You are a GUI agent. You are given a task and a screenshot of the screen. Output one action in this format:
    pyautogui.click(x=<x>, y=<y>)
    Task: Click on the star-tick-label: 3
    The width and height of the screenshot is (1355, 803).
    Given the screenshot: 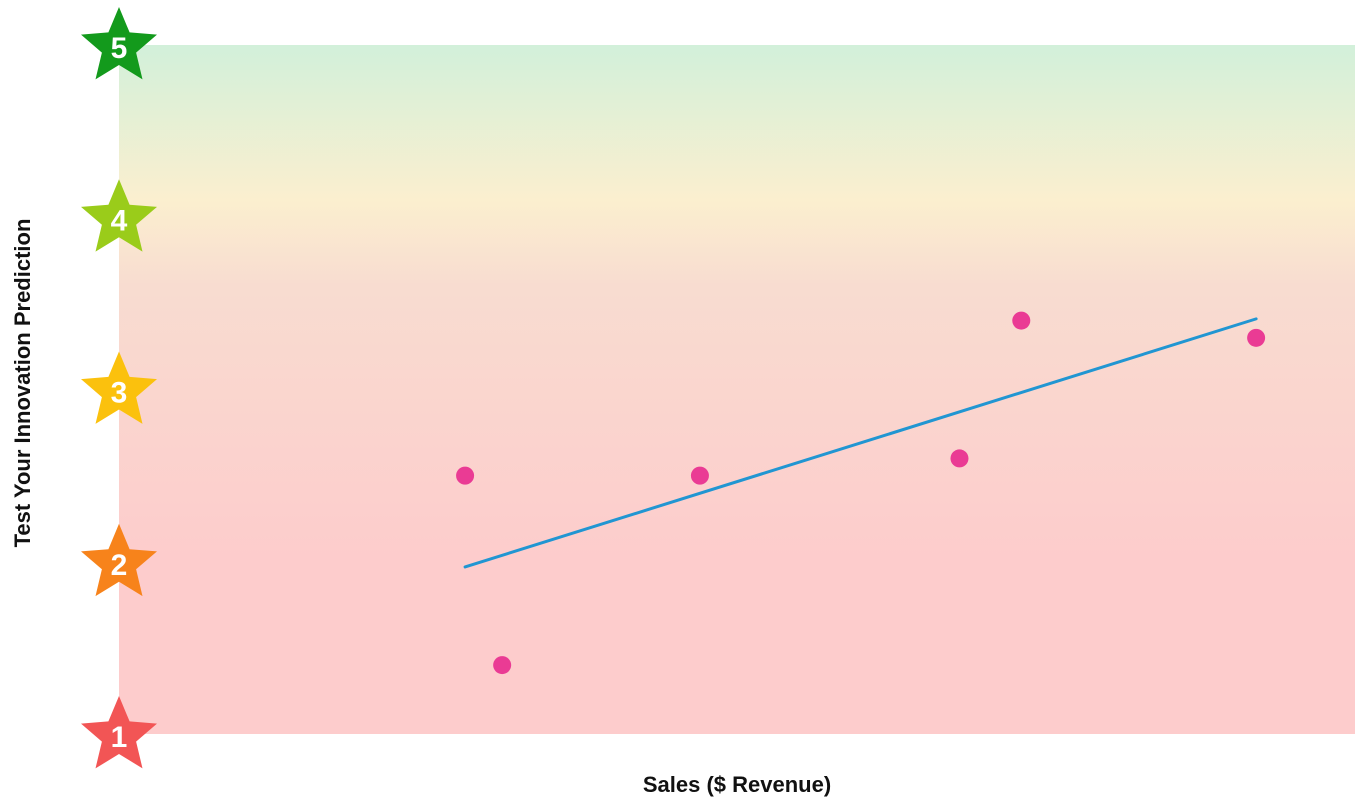 What is the action you would take?
    pyautogui.click(x=119, y=393)
    